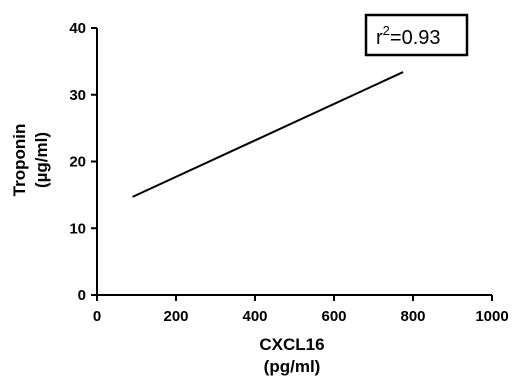  I want to click on x-axis-title: CXCL16, so click(291, 344).